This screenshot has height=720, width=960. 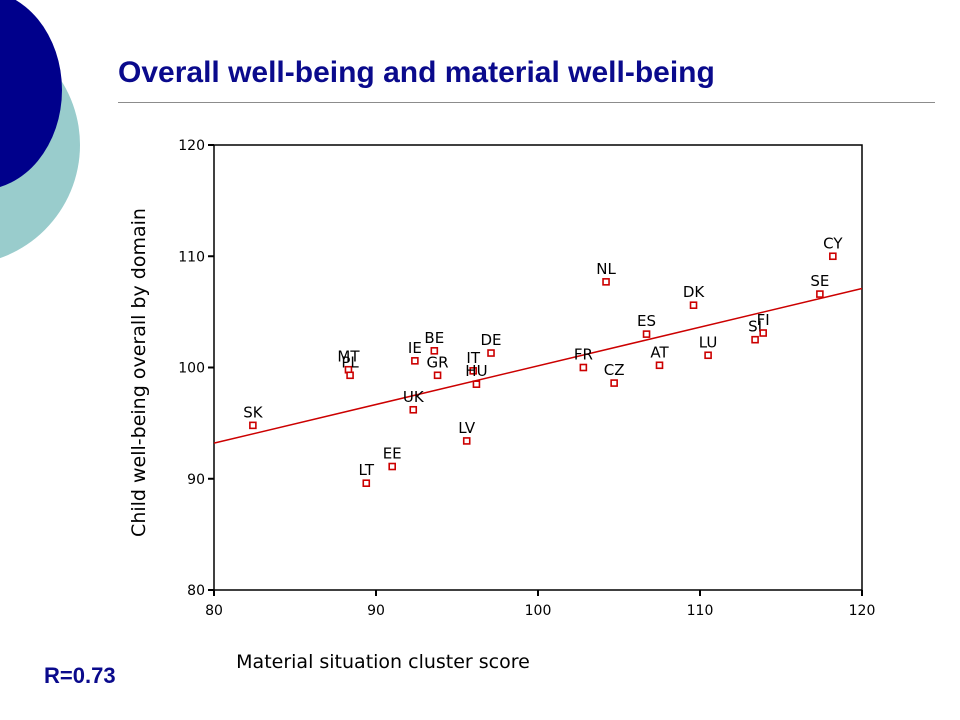 What do you see at coordinates (350, 375) in the screenshot?
I see `data-point-pl` at bounding box center [350, 375].